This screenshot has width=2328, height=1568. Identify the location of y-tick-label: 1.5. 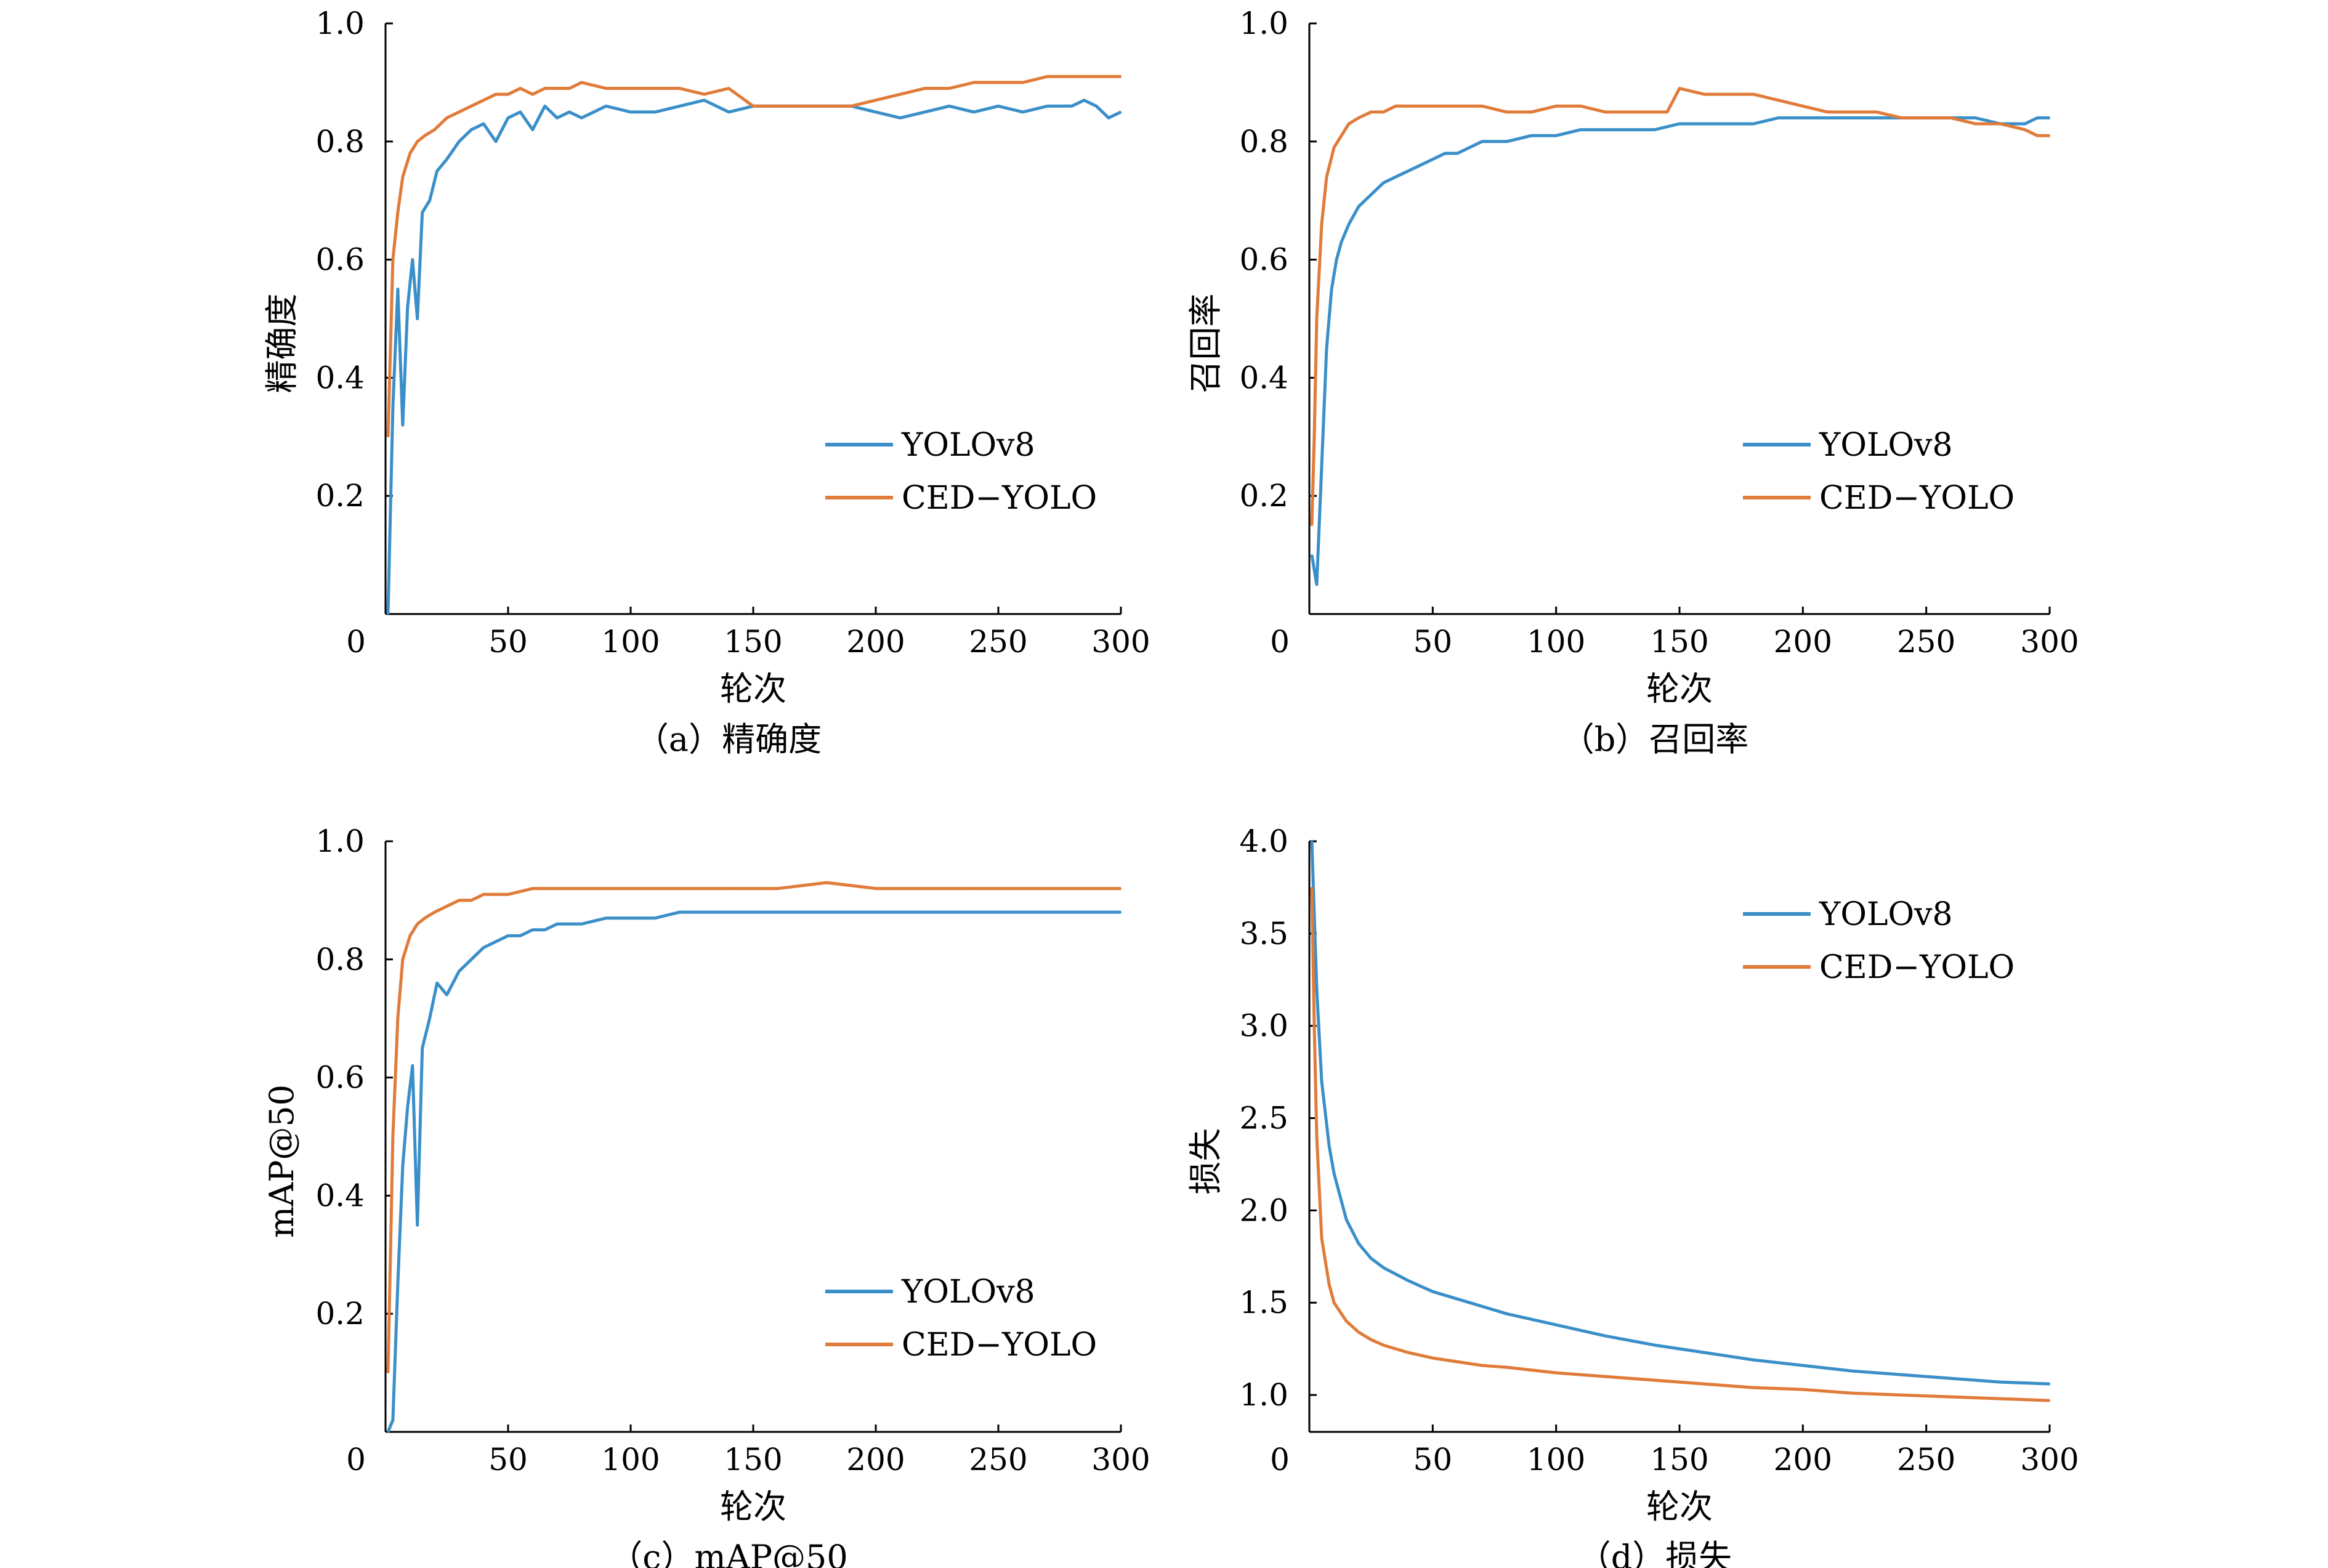
(1263, 1302).